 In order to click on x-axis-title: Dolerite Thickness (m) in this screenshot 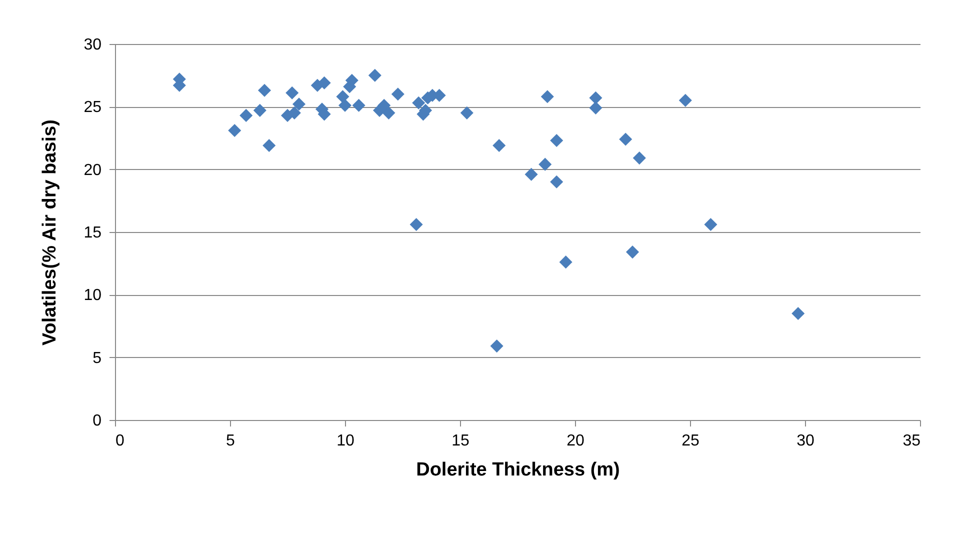, I will do `click(518, 470)`.